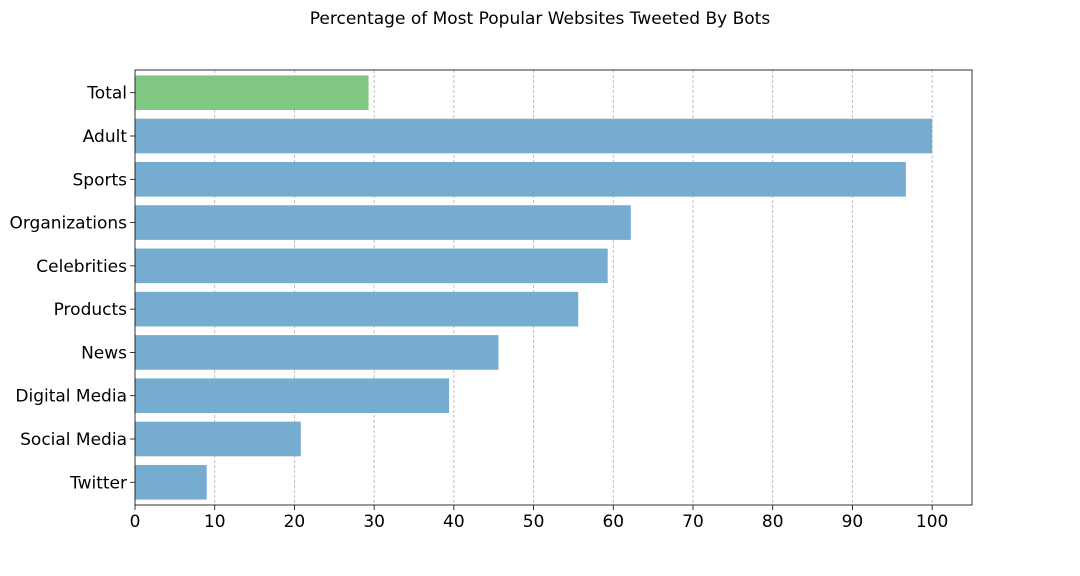  Describe the element at coordinates (295, 522) in the screenshot. I see `x-tick-label: 20` at that location.